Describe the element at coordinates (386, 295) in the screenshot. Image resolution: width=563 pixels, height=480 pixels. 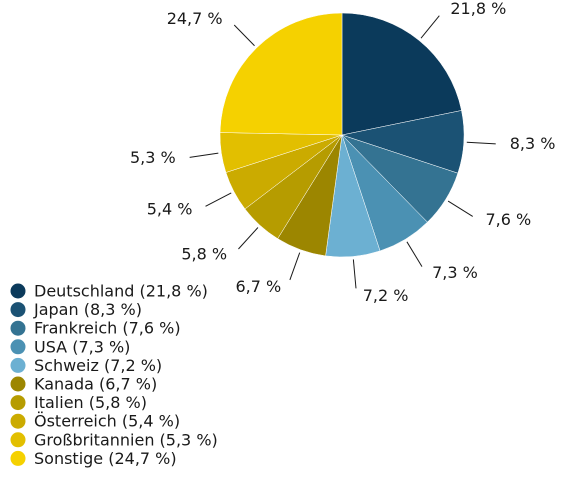
I see `data-label: 7,2 %` at that location.